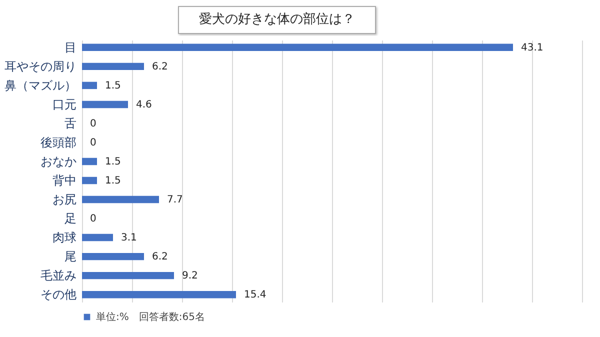  What do you see at coordinates (58, 142) in the screenshot?
I see `y-tick-label: 後頭部` at bounding box center [58, 142].